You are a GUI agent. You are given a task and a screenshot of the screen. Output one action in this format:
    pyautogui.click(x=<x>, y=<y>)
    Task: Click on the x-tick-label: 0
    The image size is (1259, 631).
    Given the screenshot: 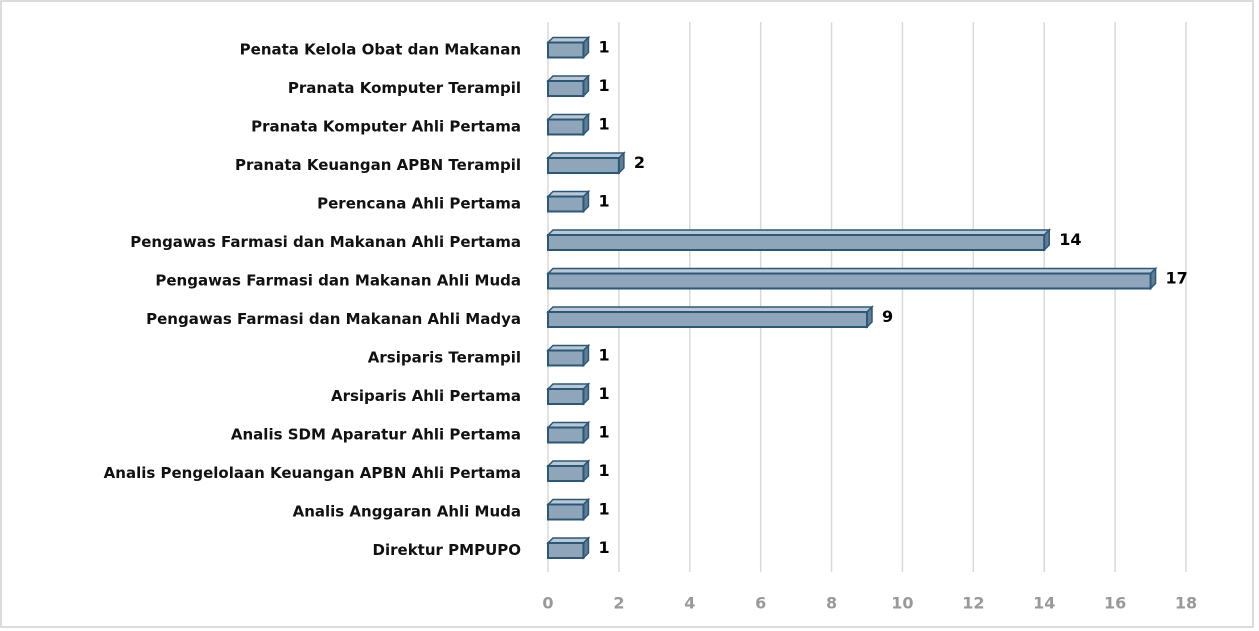 What is the action you would take?
    pyautogui.click(x=547, y=603)
    